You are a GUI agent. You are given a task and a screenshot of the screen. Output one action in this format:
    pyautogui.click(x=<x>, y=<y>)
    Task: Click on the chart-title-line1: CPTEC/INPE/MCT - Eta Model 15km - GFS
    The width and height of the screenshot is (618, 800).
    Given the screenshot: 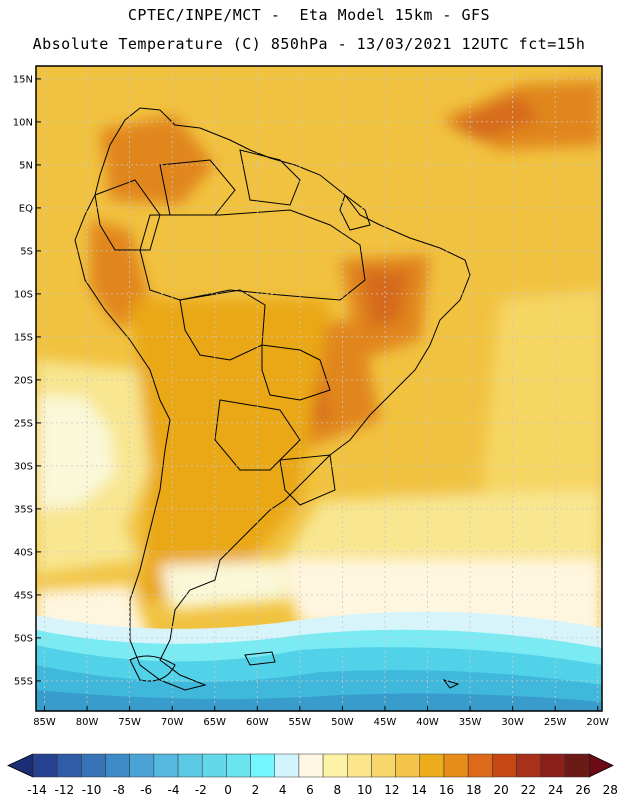 What is the action you would take?
    pyautogui.click(x=309, y=15)
    